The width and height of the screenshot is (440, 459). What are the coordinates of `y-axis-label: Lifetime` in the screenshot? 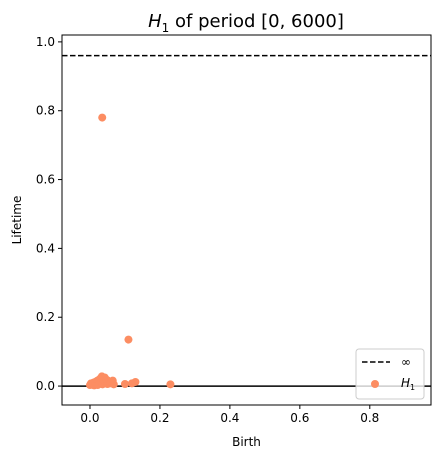 It's located at (17, 220).